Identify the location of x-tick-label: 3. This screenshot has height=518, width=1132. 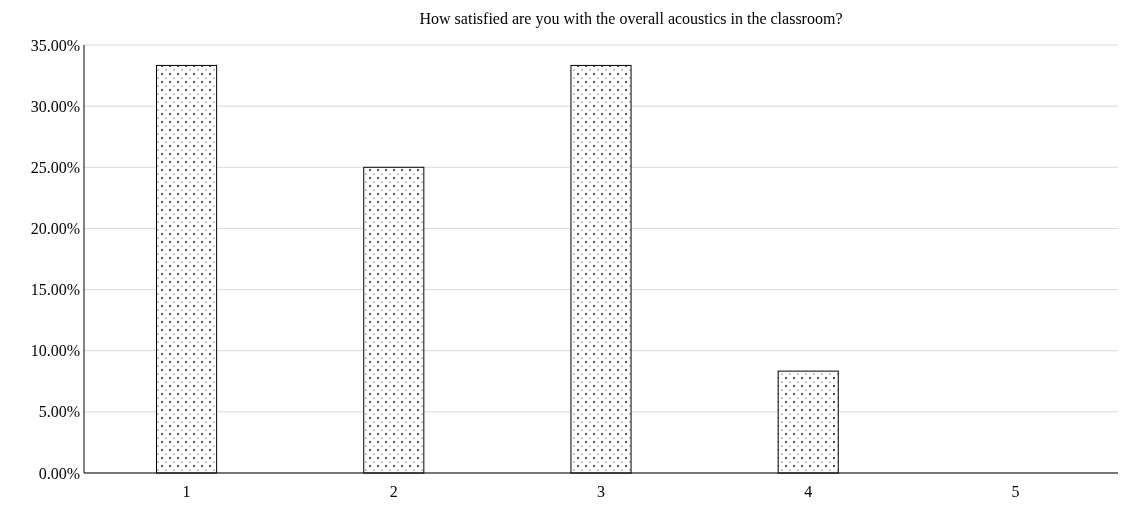
(601, 491).